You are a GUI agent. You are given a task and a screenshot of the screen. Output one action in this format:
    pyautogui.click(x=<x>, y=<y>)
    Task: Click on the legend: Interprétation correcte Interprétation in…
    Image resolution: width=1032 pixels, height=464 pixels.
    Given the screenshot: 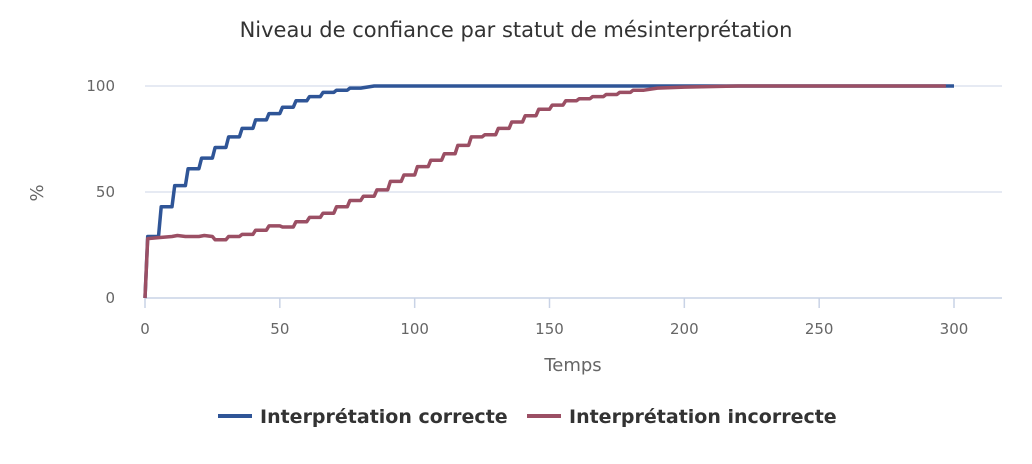 What is the action you would take?
    pyautogui.click(x=527, y=417)
    